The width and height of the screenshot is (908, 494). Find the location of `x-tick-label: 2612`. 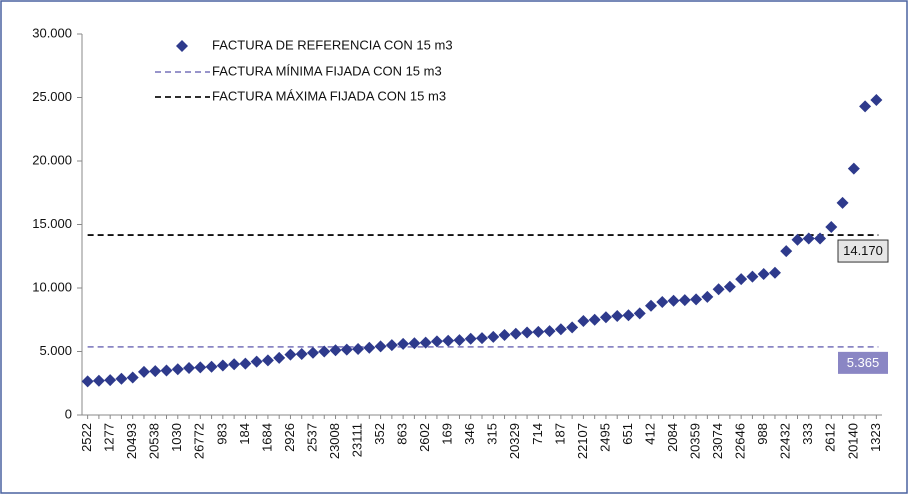

x-tick-label: 2612 is located at coordinates (830, 437).